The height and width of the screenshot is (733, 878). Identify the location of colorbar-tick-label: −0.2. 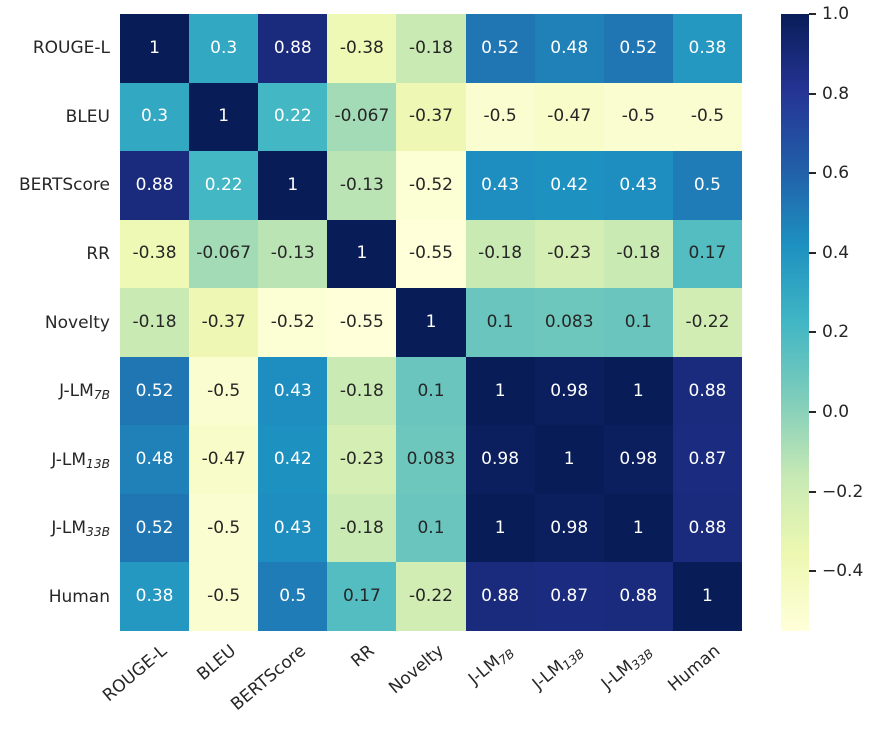
(843, 491).